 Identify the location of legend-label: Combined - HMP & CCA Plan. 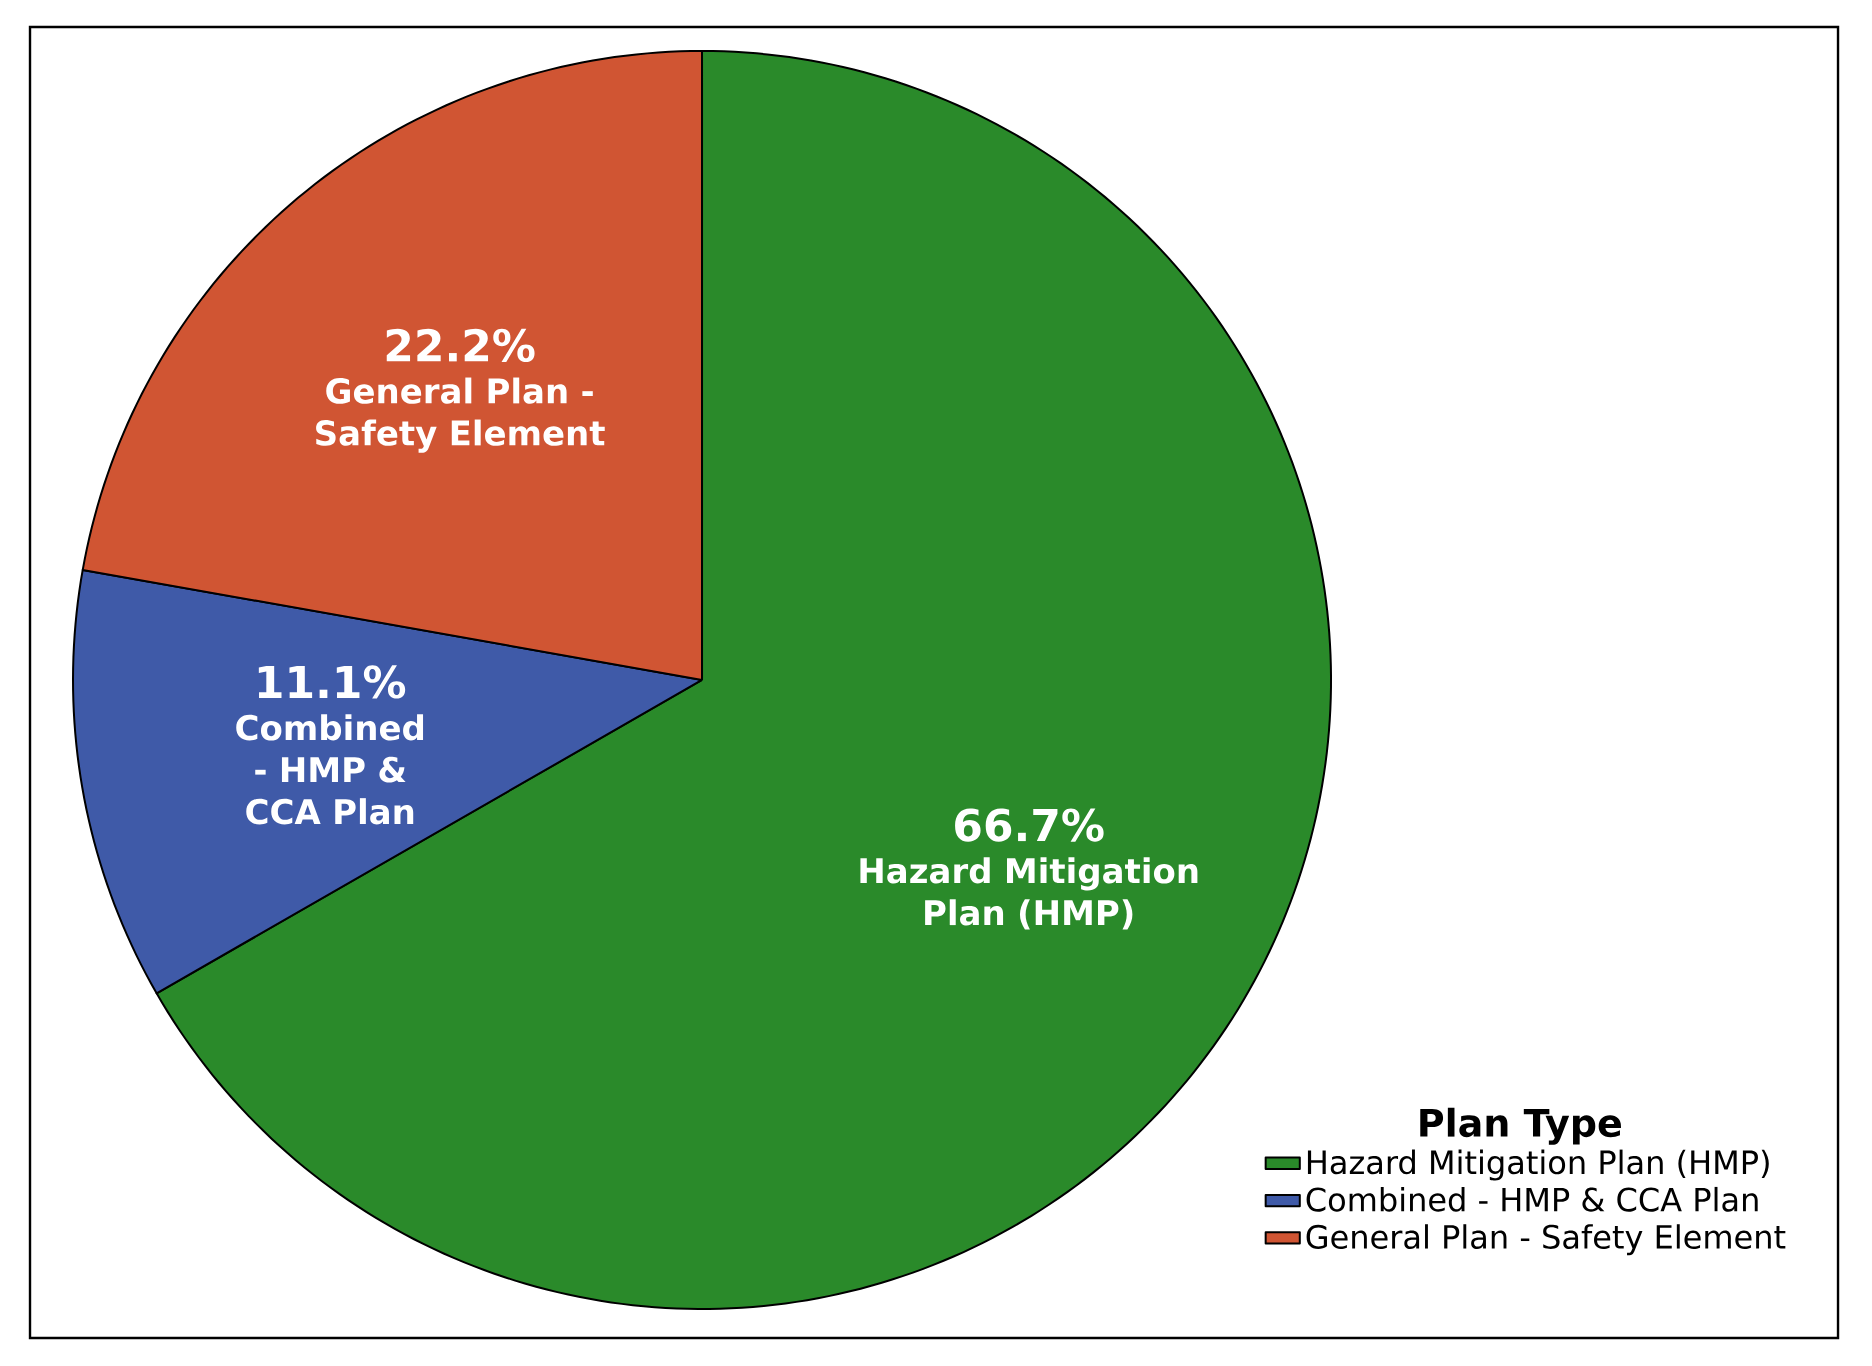
(1532, 1199).